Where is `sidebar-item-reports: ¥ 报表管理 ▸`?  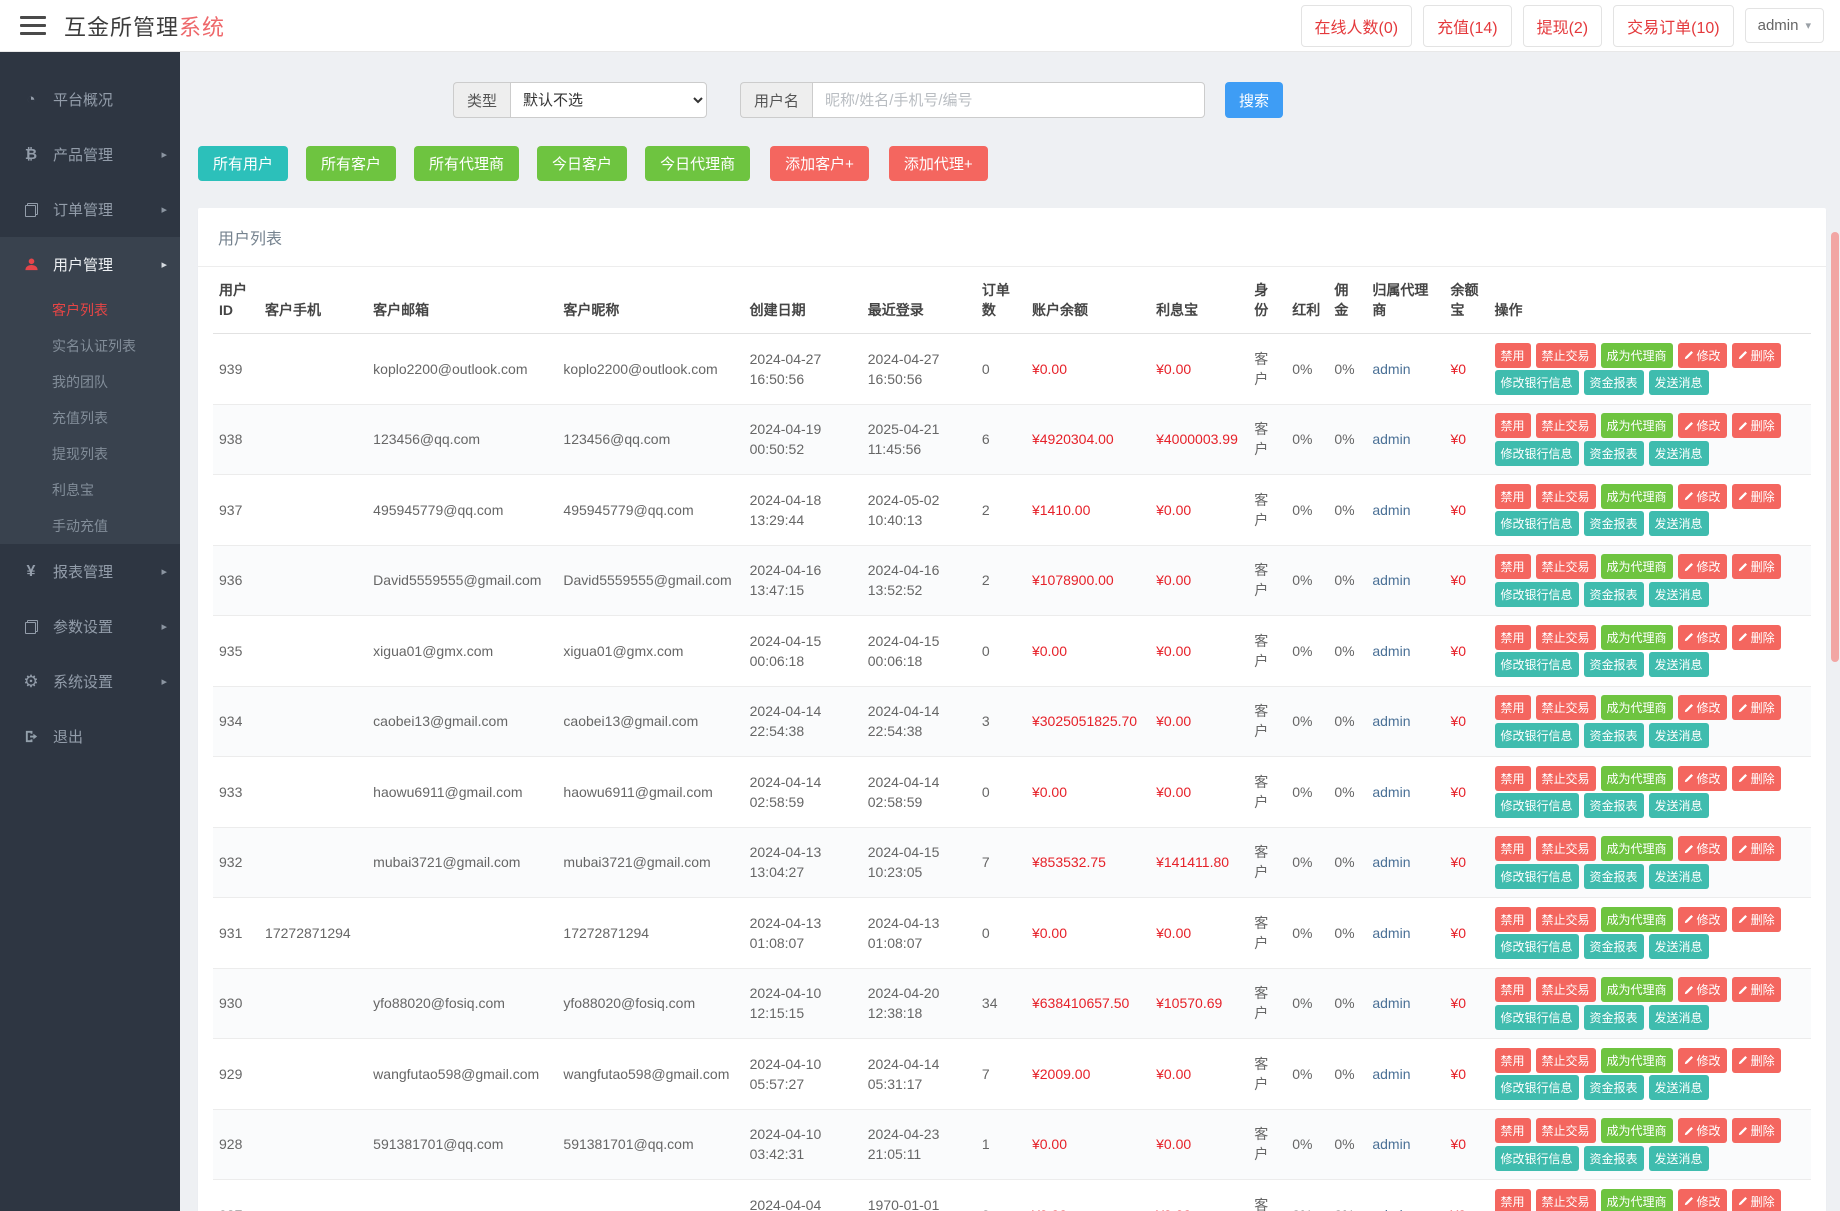 sidebar-item-reports: ¥ 报表管理 ▸ is located at coordinates (90, 571).